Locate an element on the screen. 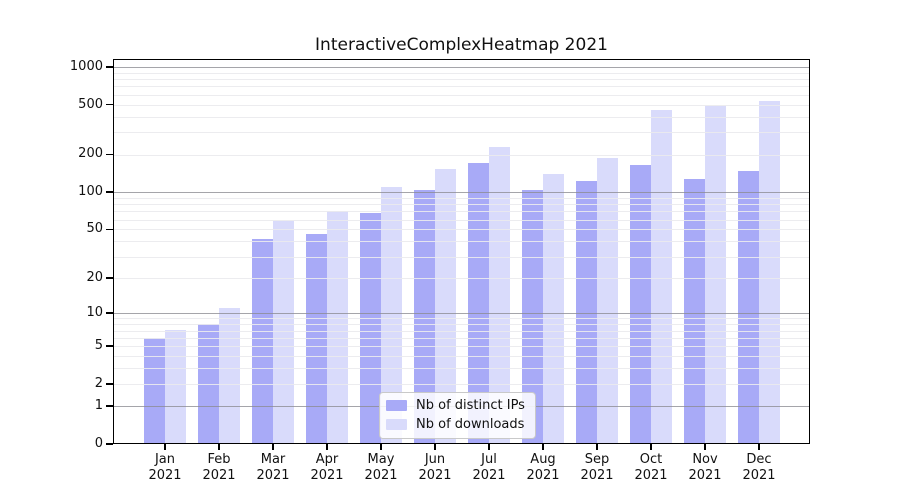 The image size is (900, 500). bar-downloads-aug is located at coordinates (553, 308).